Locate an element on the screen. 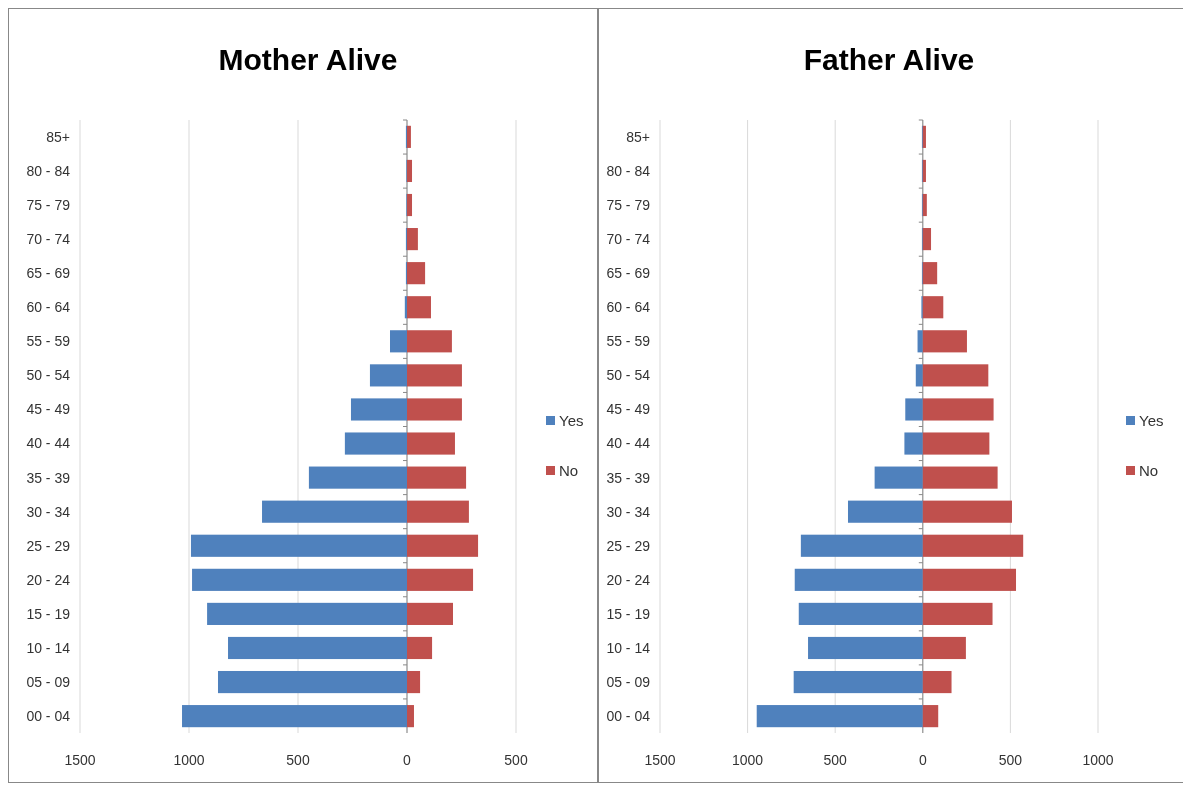  y-tick-label: 55 - 59 is located at coordinates (48, 341).